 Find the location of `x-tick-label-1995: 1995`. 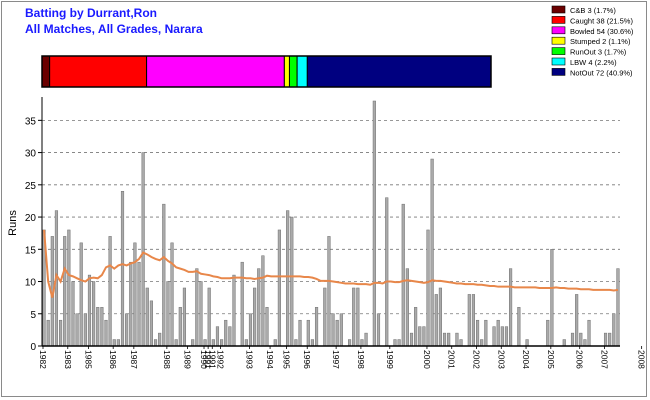

x-tick-label-1995: 1995 is located at coordinates (287, 359).